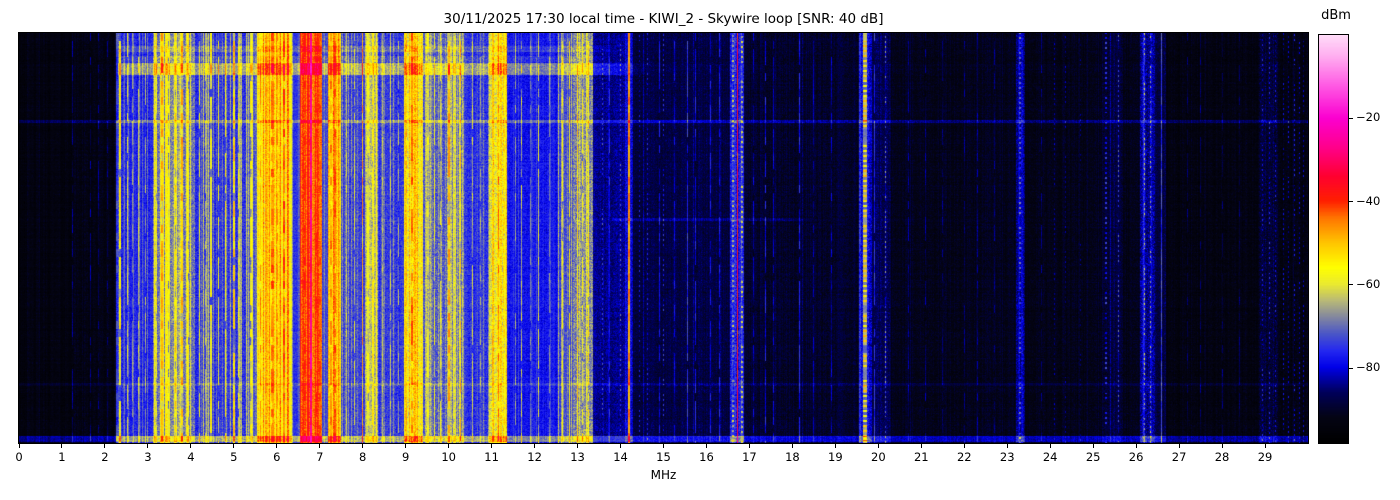 This screenshot has width=1400, height=500. I want to click on colorbar-canvas, so click(1333, 239).